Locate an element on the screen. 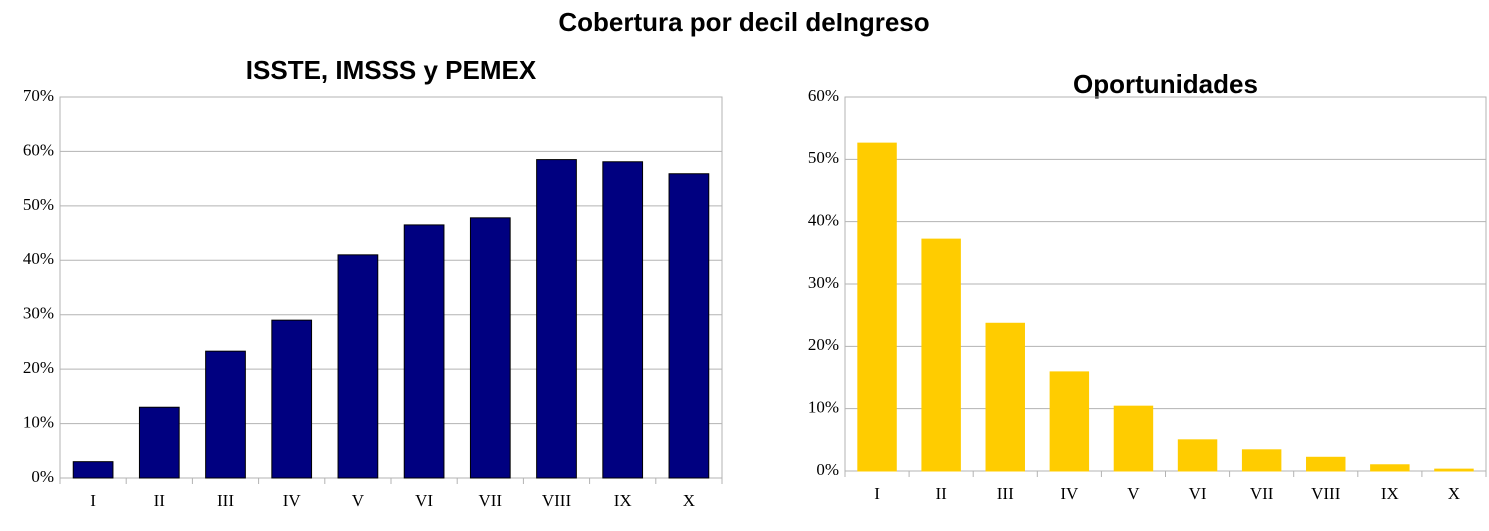 The image size is (1489, 531). page-title: Cobertura por decil deIngreso is located at coordinates (743, 22).